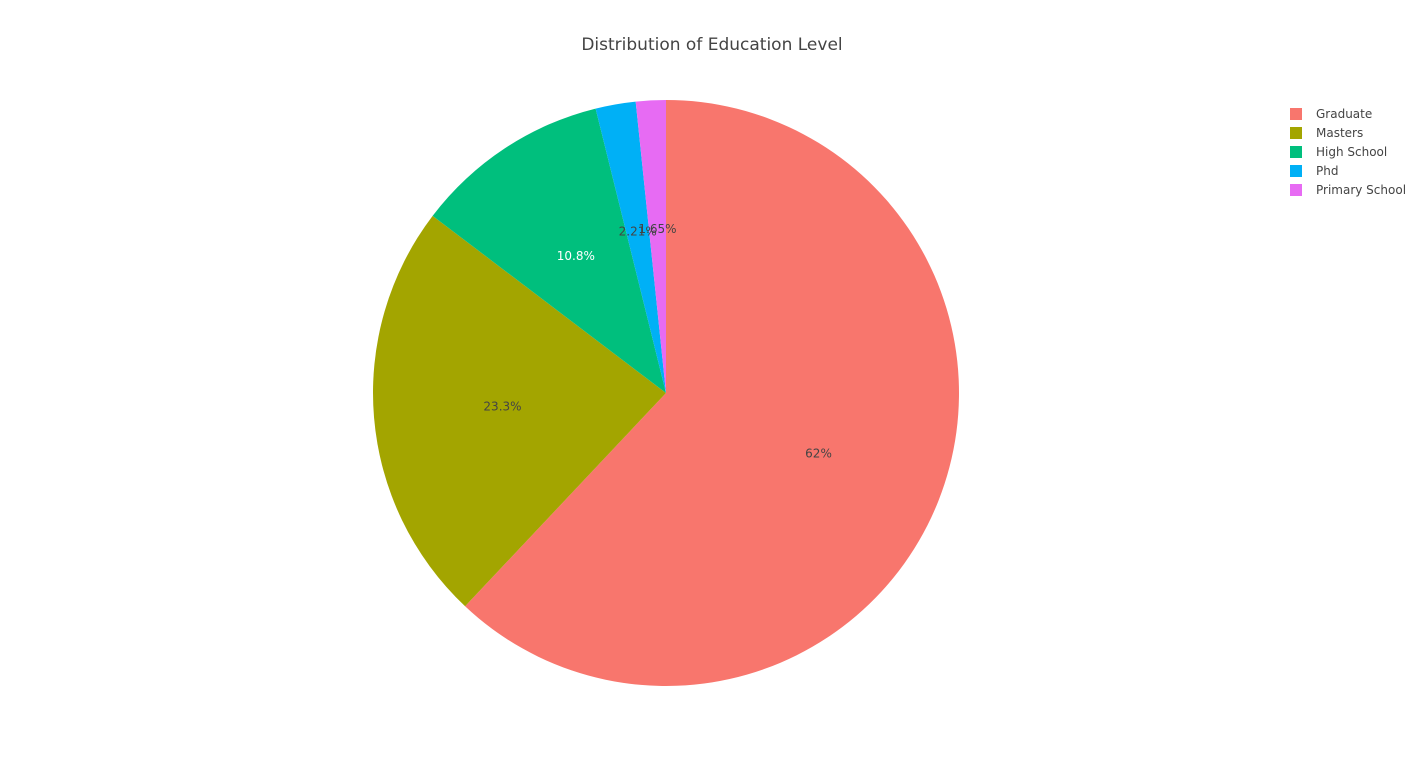 This screenshot has width=1424, height=767. Describe the element at coordinates (576, 256) in the screenshot. I see `pie-slice-label-high-school: 10.8%` at that location.